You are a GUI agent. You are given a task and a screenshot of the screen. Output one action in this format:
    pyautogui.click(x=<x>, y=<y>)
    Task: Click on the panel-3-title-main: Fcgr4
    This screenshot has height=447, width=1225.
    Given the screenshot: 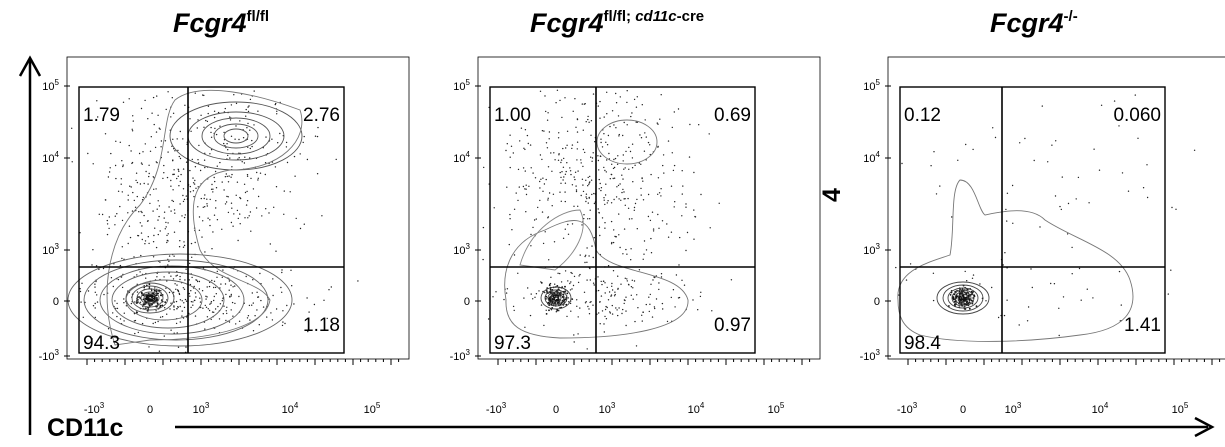 What is the action you would take?
    pyautogui.click(x=1027, y=23)
    